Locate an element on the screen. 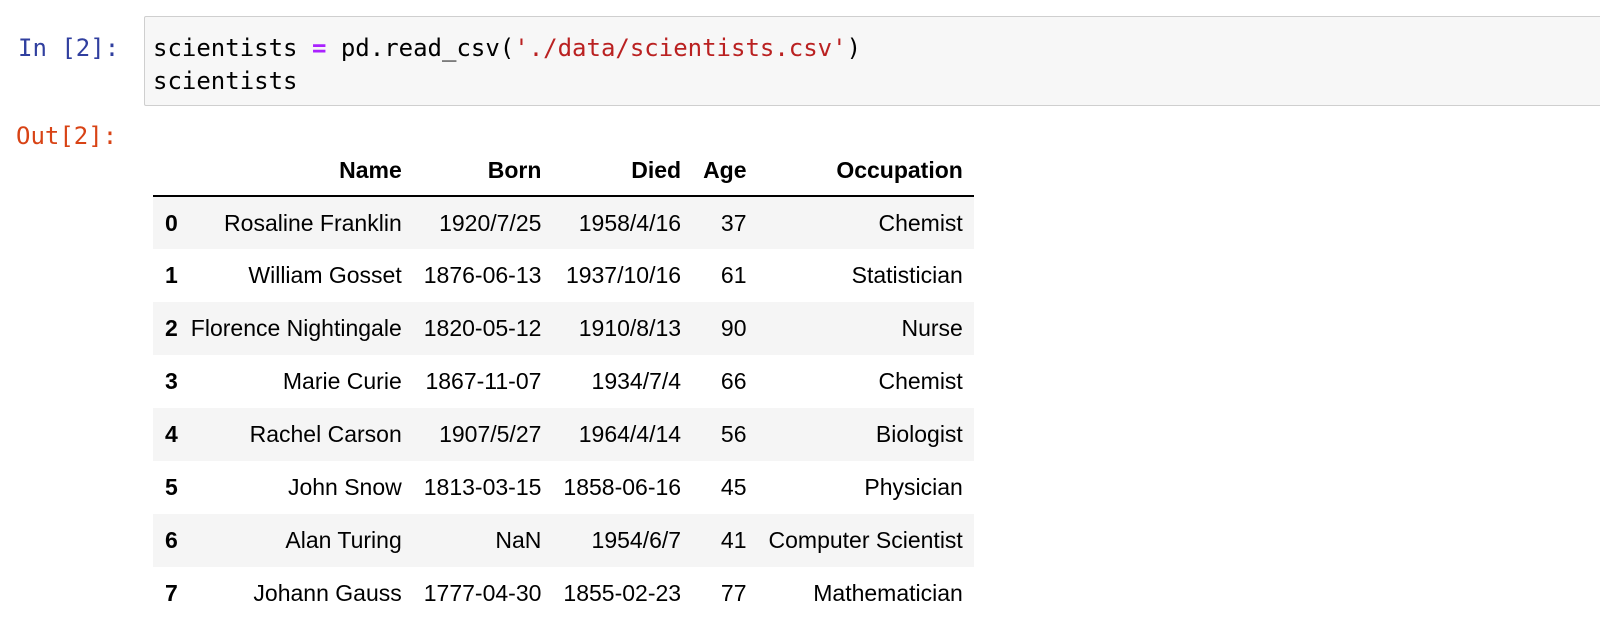  code-string-arg: './data/scientists.csv' is located at coordinates (680, 48).